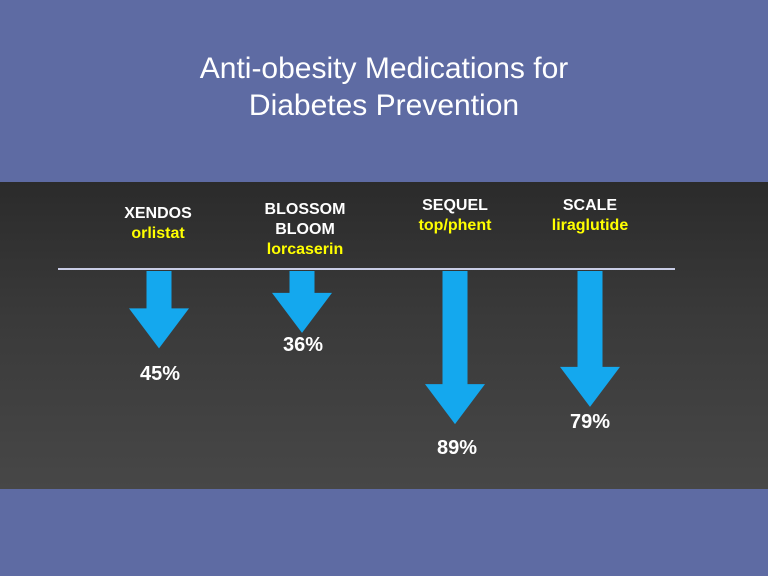 Image resolution: width=768 pixels, height=576 pixels. What do you see at coordinates (457, 448) in the screenshot?
I see `value-label-sequel: 89%` at bounding box center [457, 448].